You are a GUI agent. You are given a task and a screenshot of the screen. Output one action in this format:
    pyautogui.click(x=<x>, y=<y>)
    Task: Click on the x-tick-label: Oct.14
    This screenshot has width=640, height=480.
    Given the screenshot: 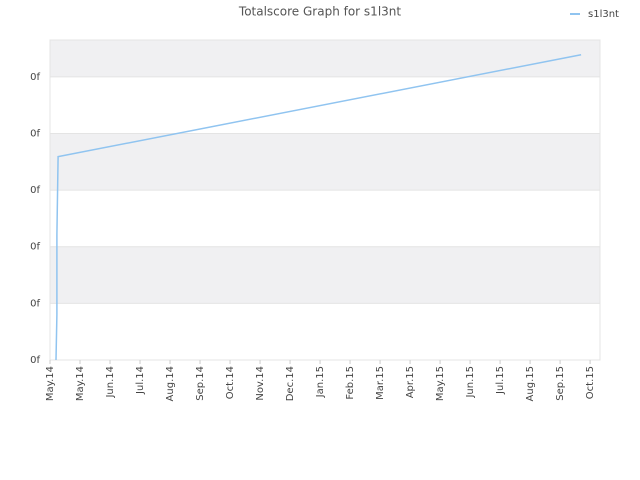 What is the action you would take?
    pyautogui.click(x=230, y=382)
    